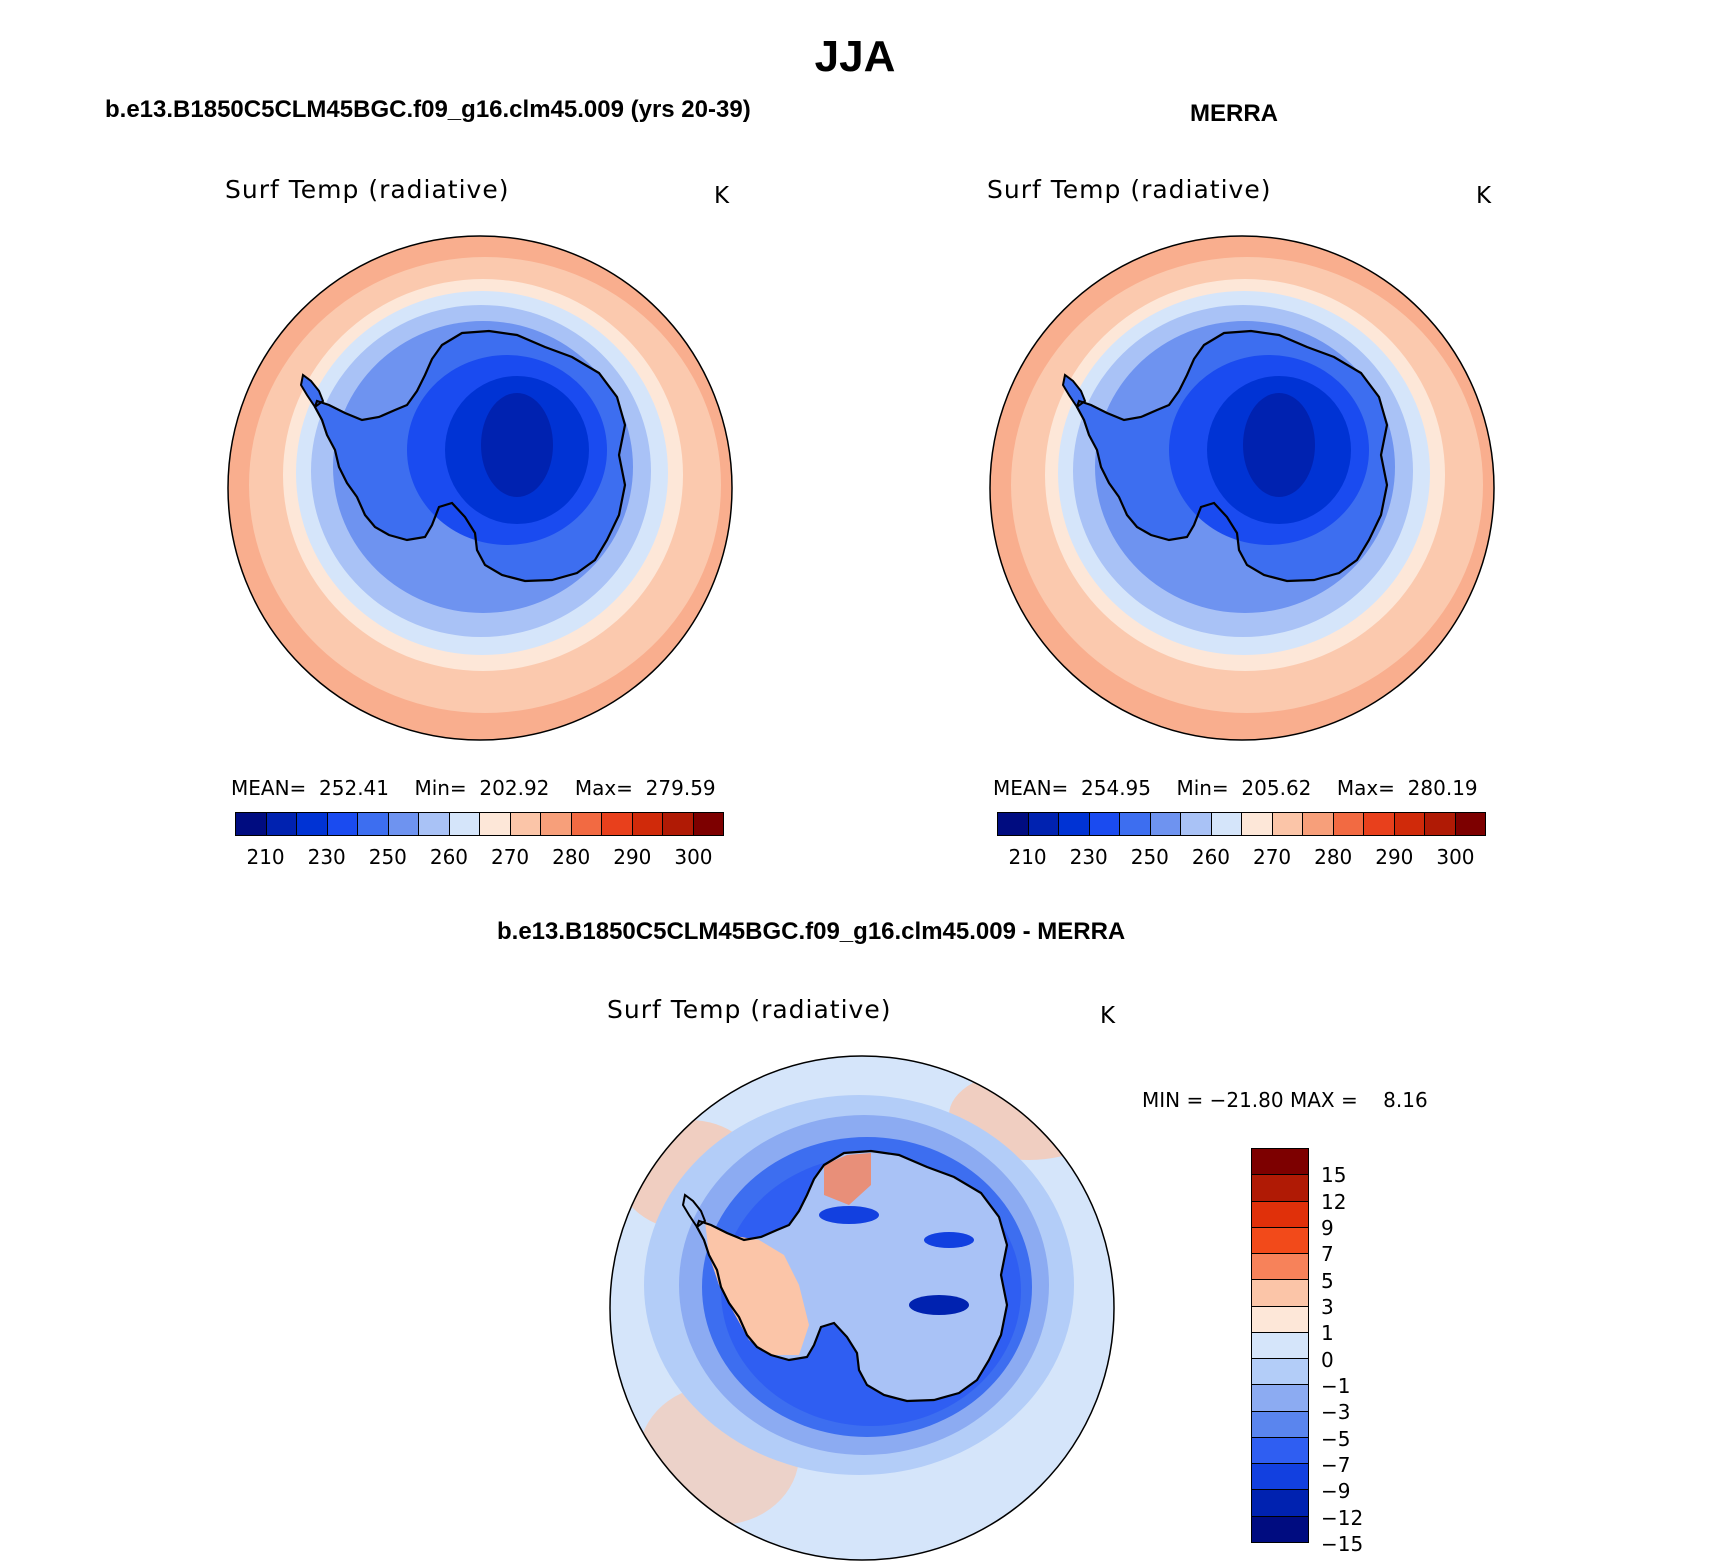  Describe the element at coordinates (1336, 1465) in the screenshot. I see `colorbar-label: −7` at that location.